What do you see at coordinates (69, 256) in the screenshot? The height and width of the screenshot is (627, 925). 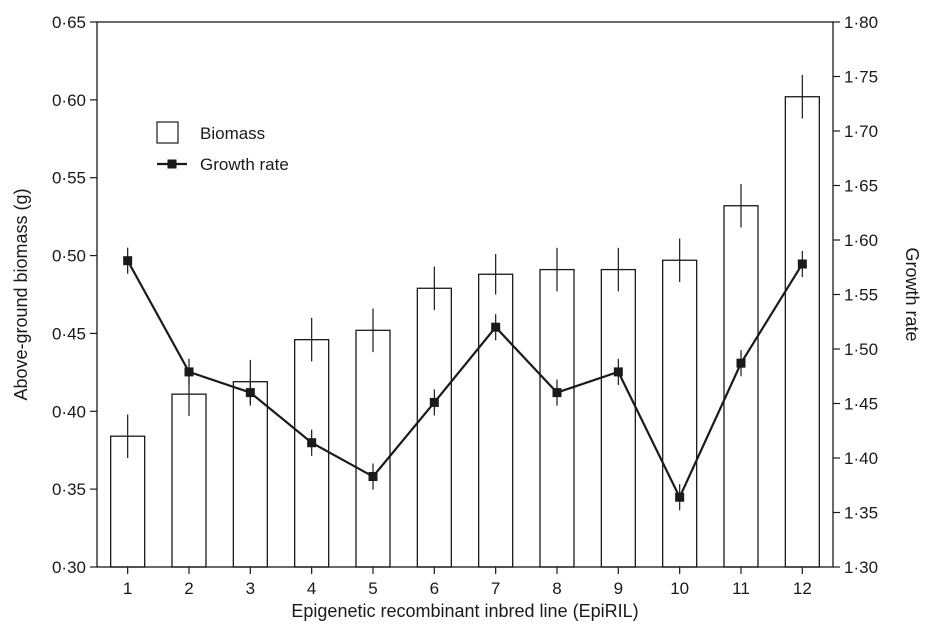 I see `y-left-tick-label: 0·50` at bounding box center [69, 256].